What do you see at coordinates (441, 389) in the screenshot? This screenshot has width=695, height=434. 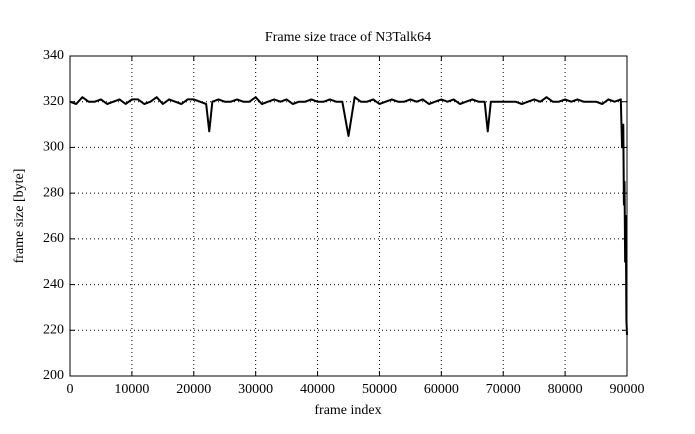 I see `x-tick-label: 60000` at bounding box center [441, 389].